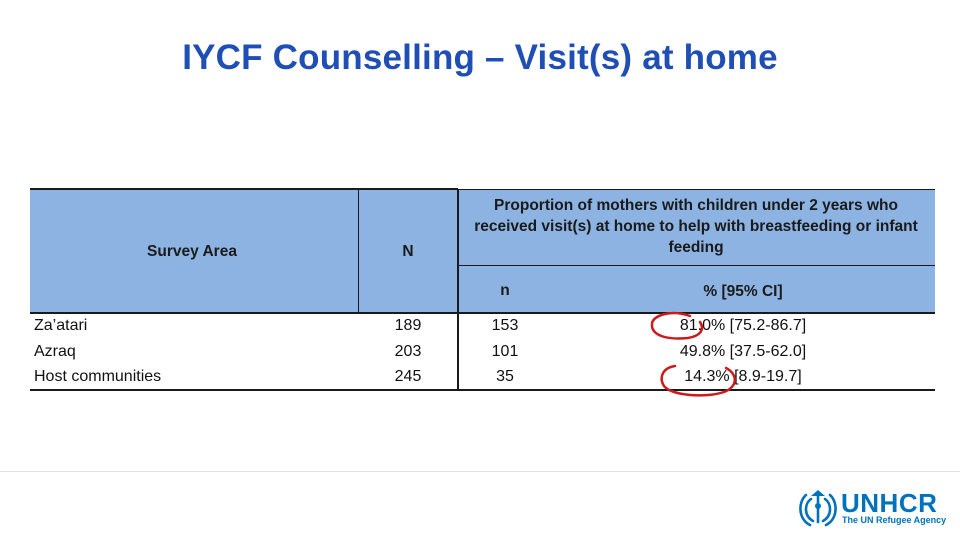 The image size is (960, 540). I want to click on row-pct: 14.3% [8.9-19.7], so click(743, 376).